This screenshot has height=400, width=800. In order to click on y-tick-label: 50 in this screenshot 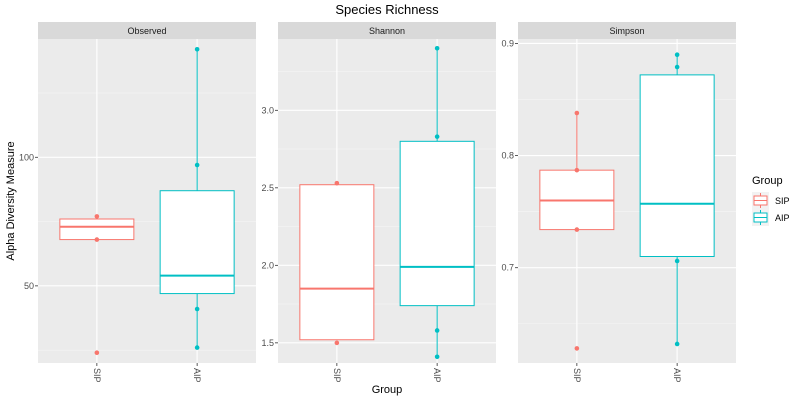, I will do `click(29, 286)`.